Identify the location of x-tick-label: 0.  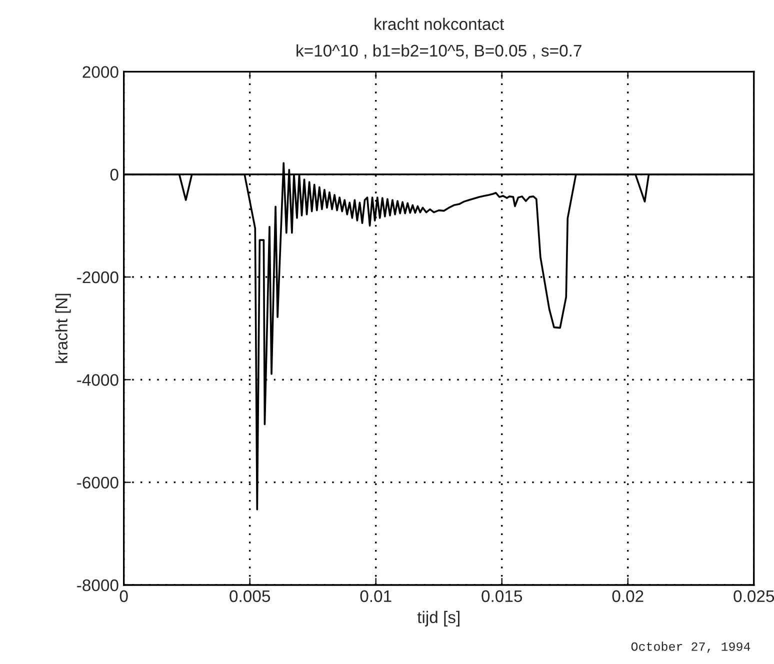
(124, 596).